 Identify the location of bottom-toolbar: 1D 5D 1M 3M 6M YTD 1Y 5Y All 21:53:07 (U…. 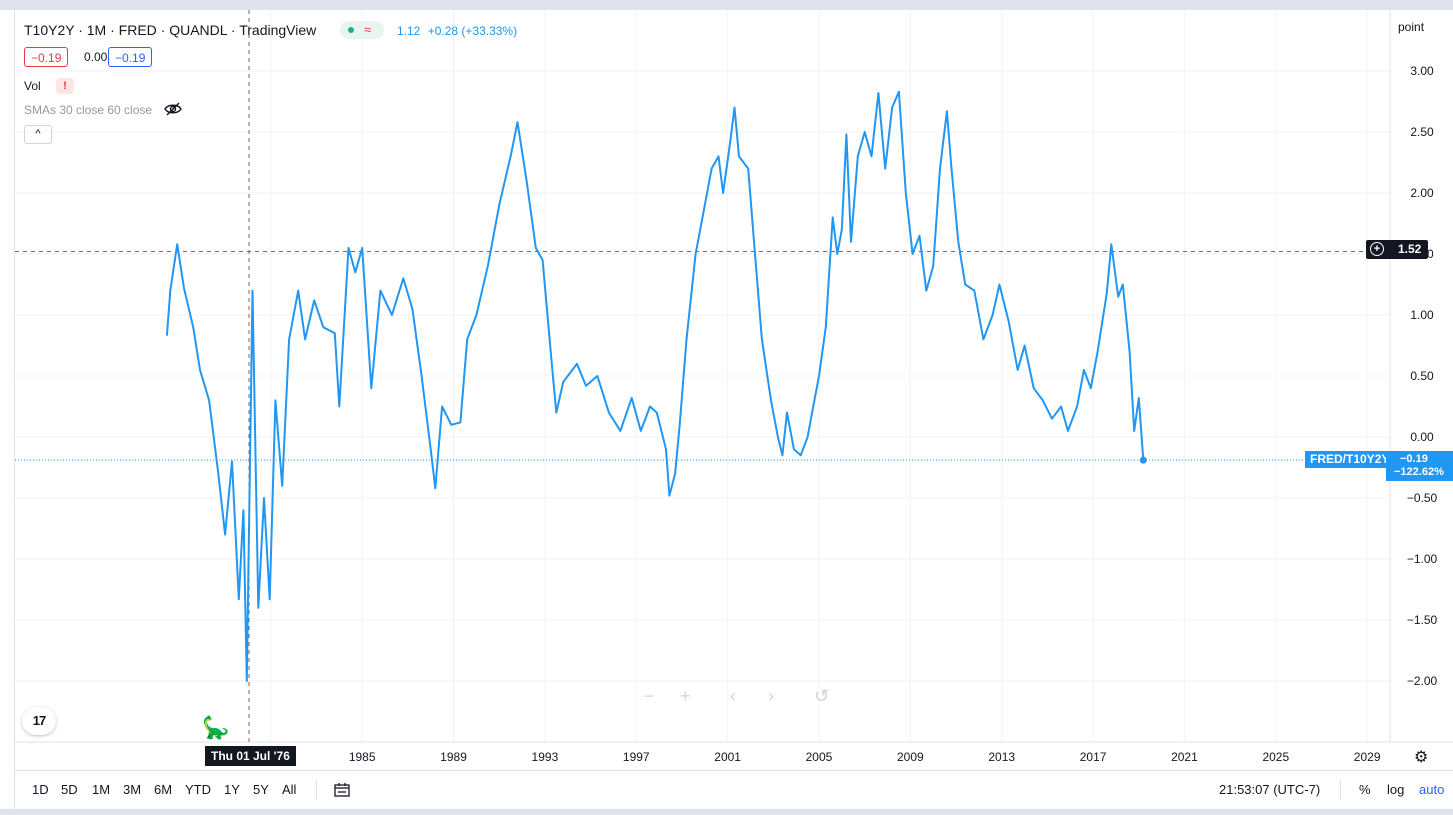
(733, 789).